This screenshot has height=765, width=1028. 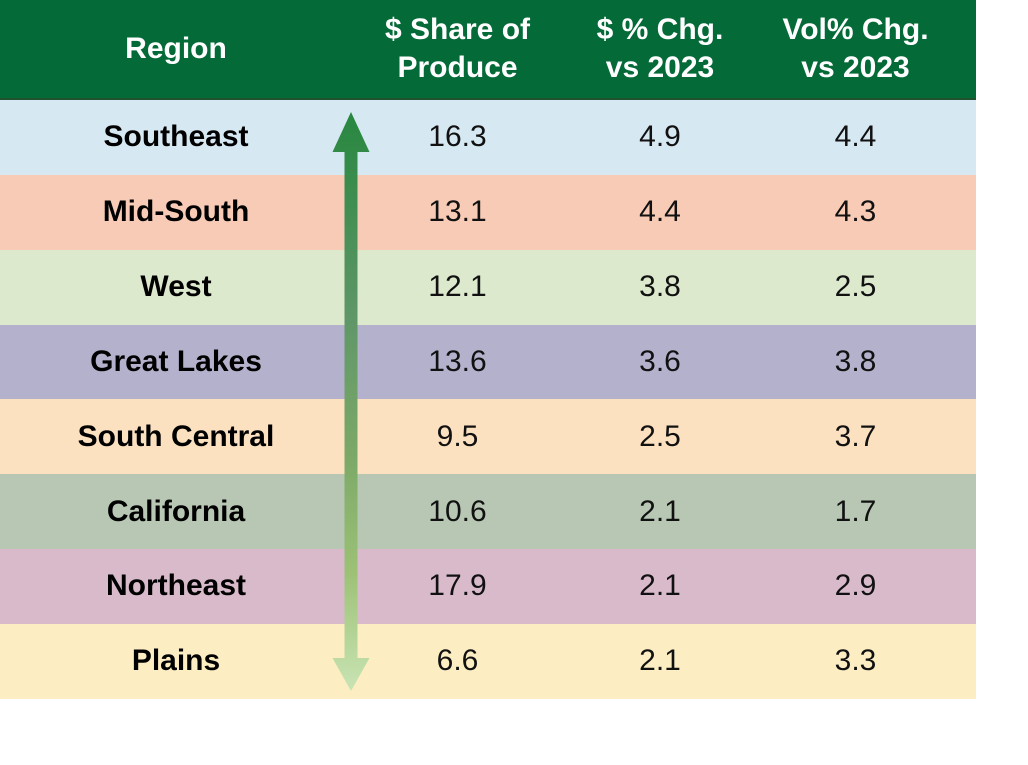 What do you see at coordinates (457, 287) in the screenshot?
I see `share-of-produce-value: 12.1` at bounding box center [457, 287].